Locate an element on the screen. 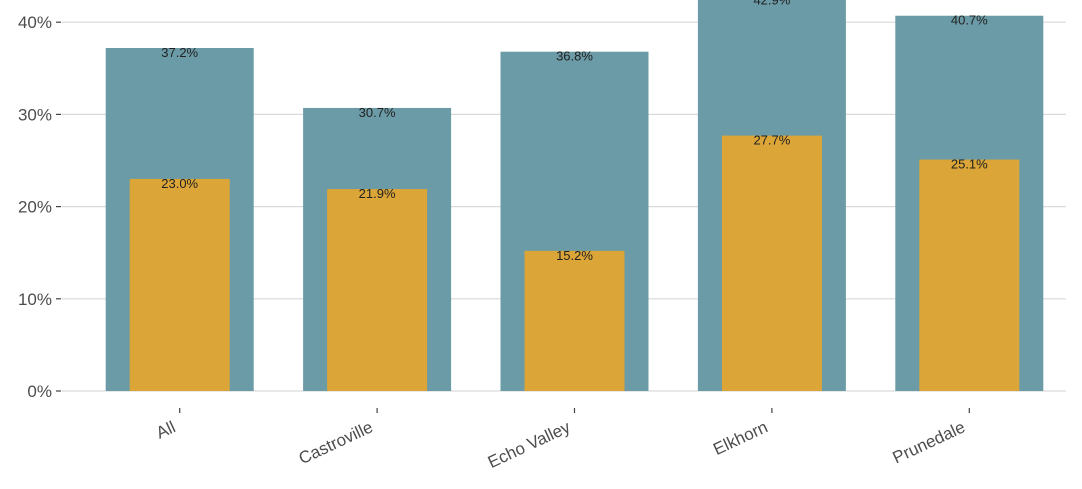 Image resolution: width=1082 pixels, height=489 pixels. data-label-outer: 36.8% is located at coordinates (574, 56).